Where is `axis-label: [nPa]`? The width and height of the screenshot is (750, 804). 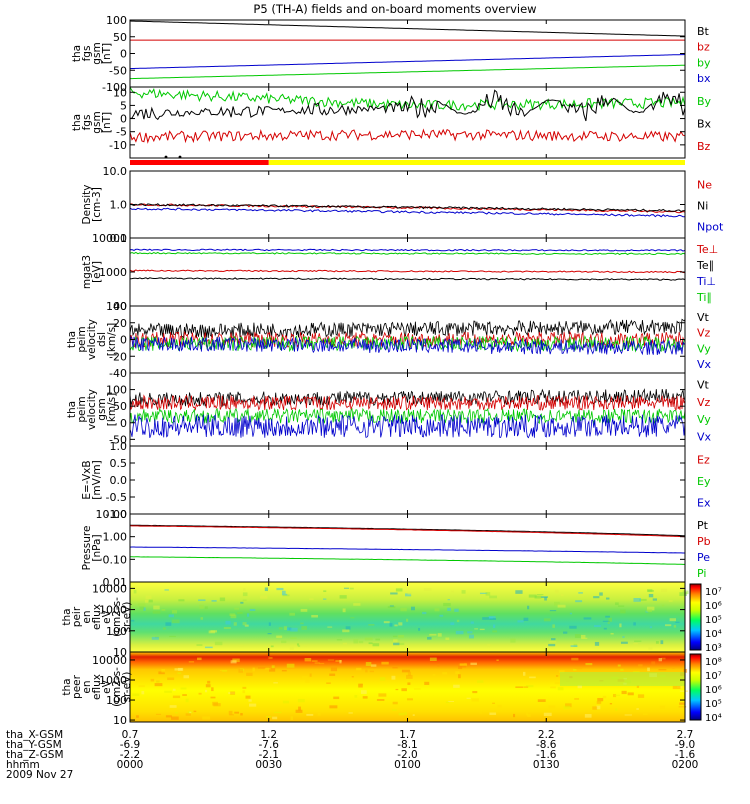 axis-label: [nPa] is located at coordinates (97, 547).